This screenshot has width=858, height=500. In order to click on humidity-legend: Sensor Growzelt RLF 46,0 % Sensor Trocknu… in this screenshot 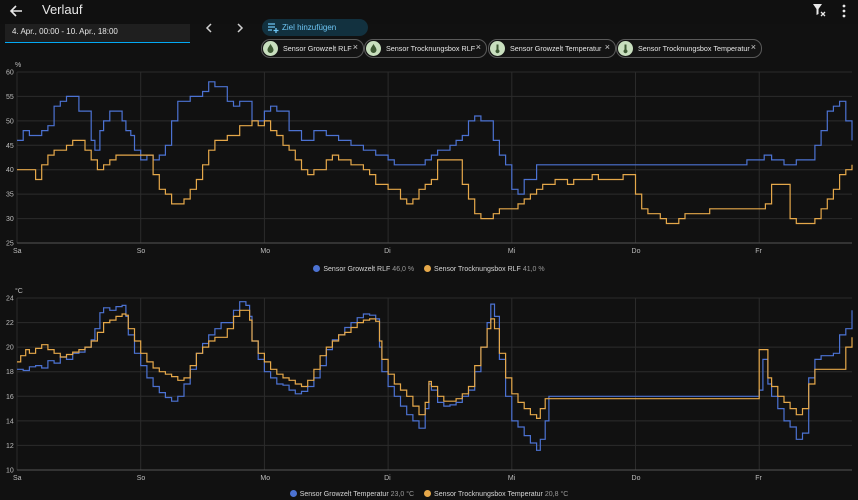, I will do `click(429, 269)`.